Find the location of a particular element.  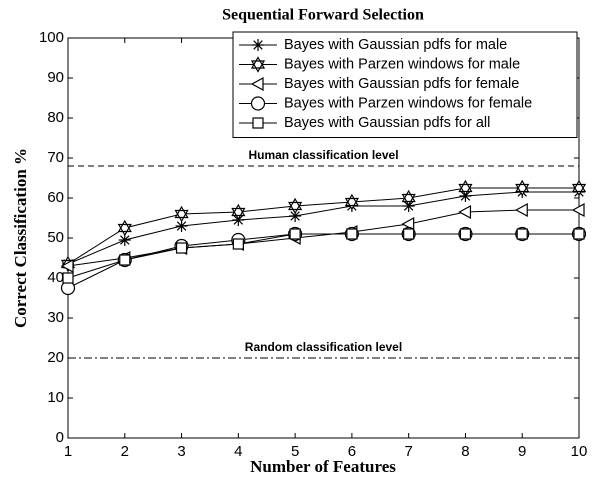

x-tick-label: 7 is located at coordinates (408, 451).